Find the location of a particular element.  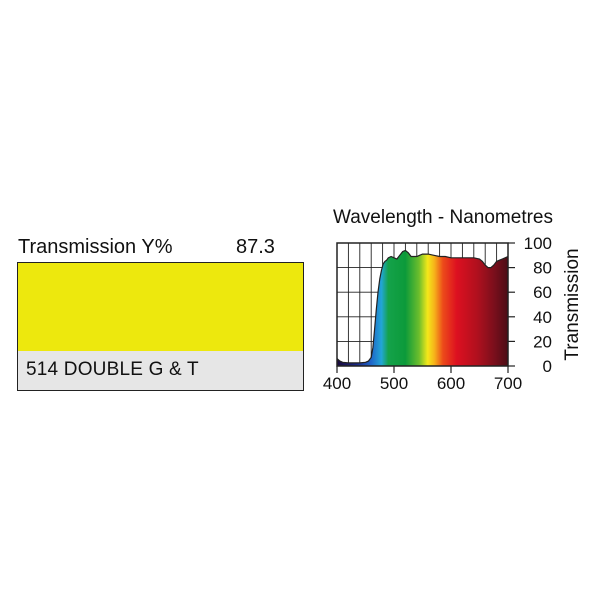

y-axis-label: Transmission is located at coordinates (572, 304).